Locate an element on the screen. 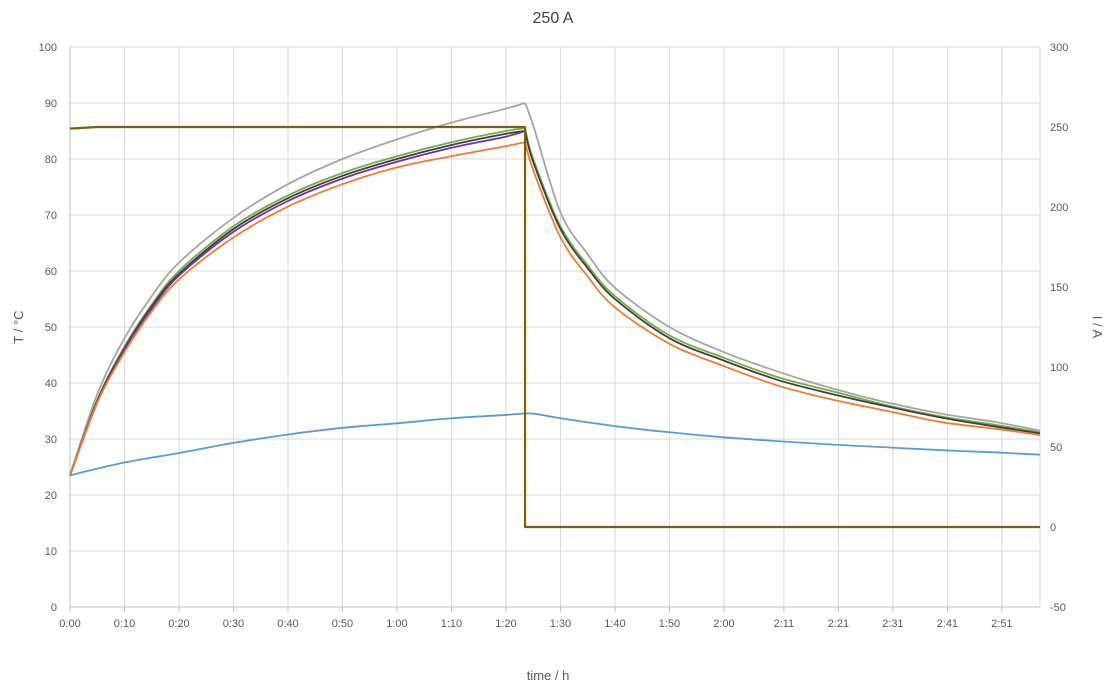  x-tick-label: 2:31 is located at coordinates (892, 624).